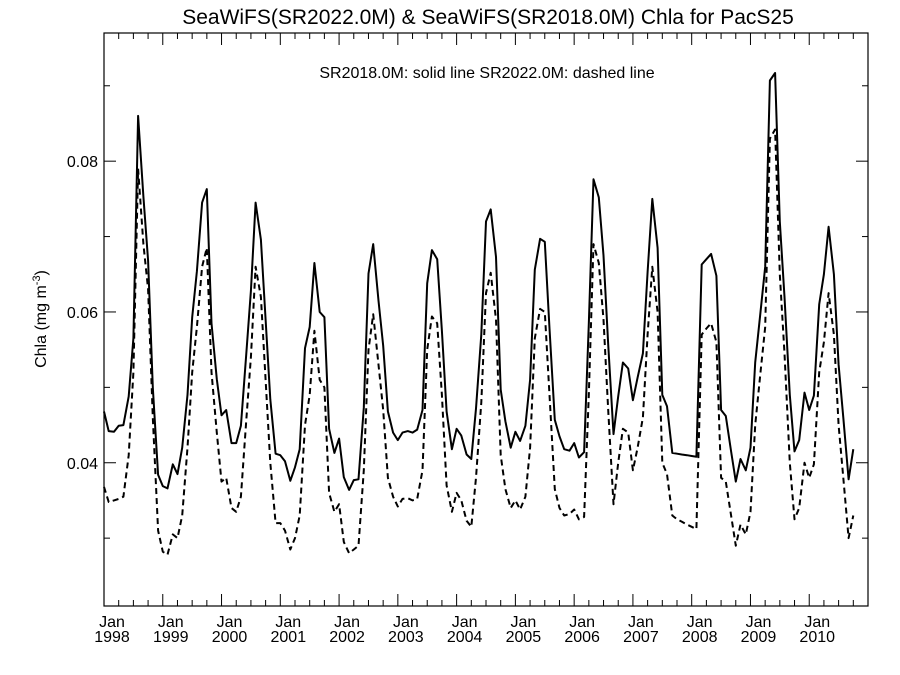  I want to click on x-tick-label-year: 2006, so click(582, 637).